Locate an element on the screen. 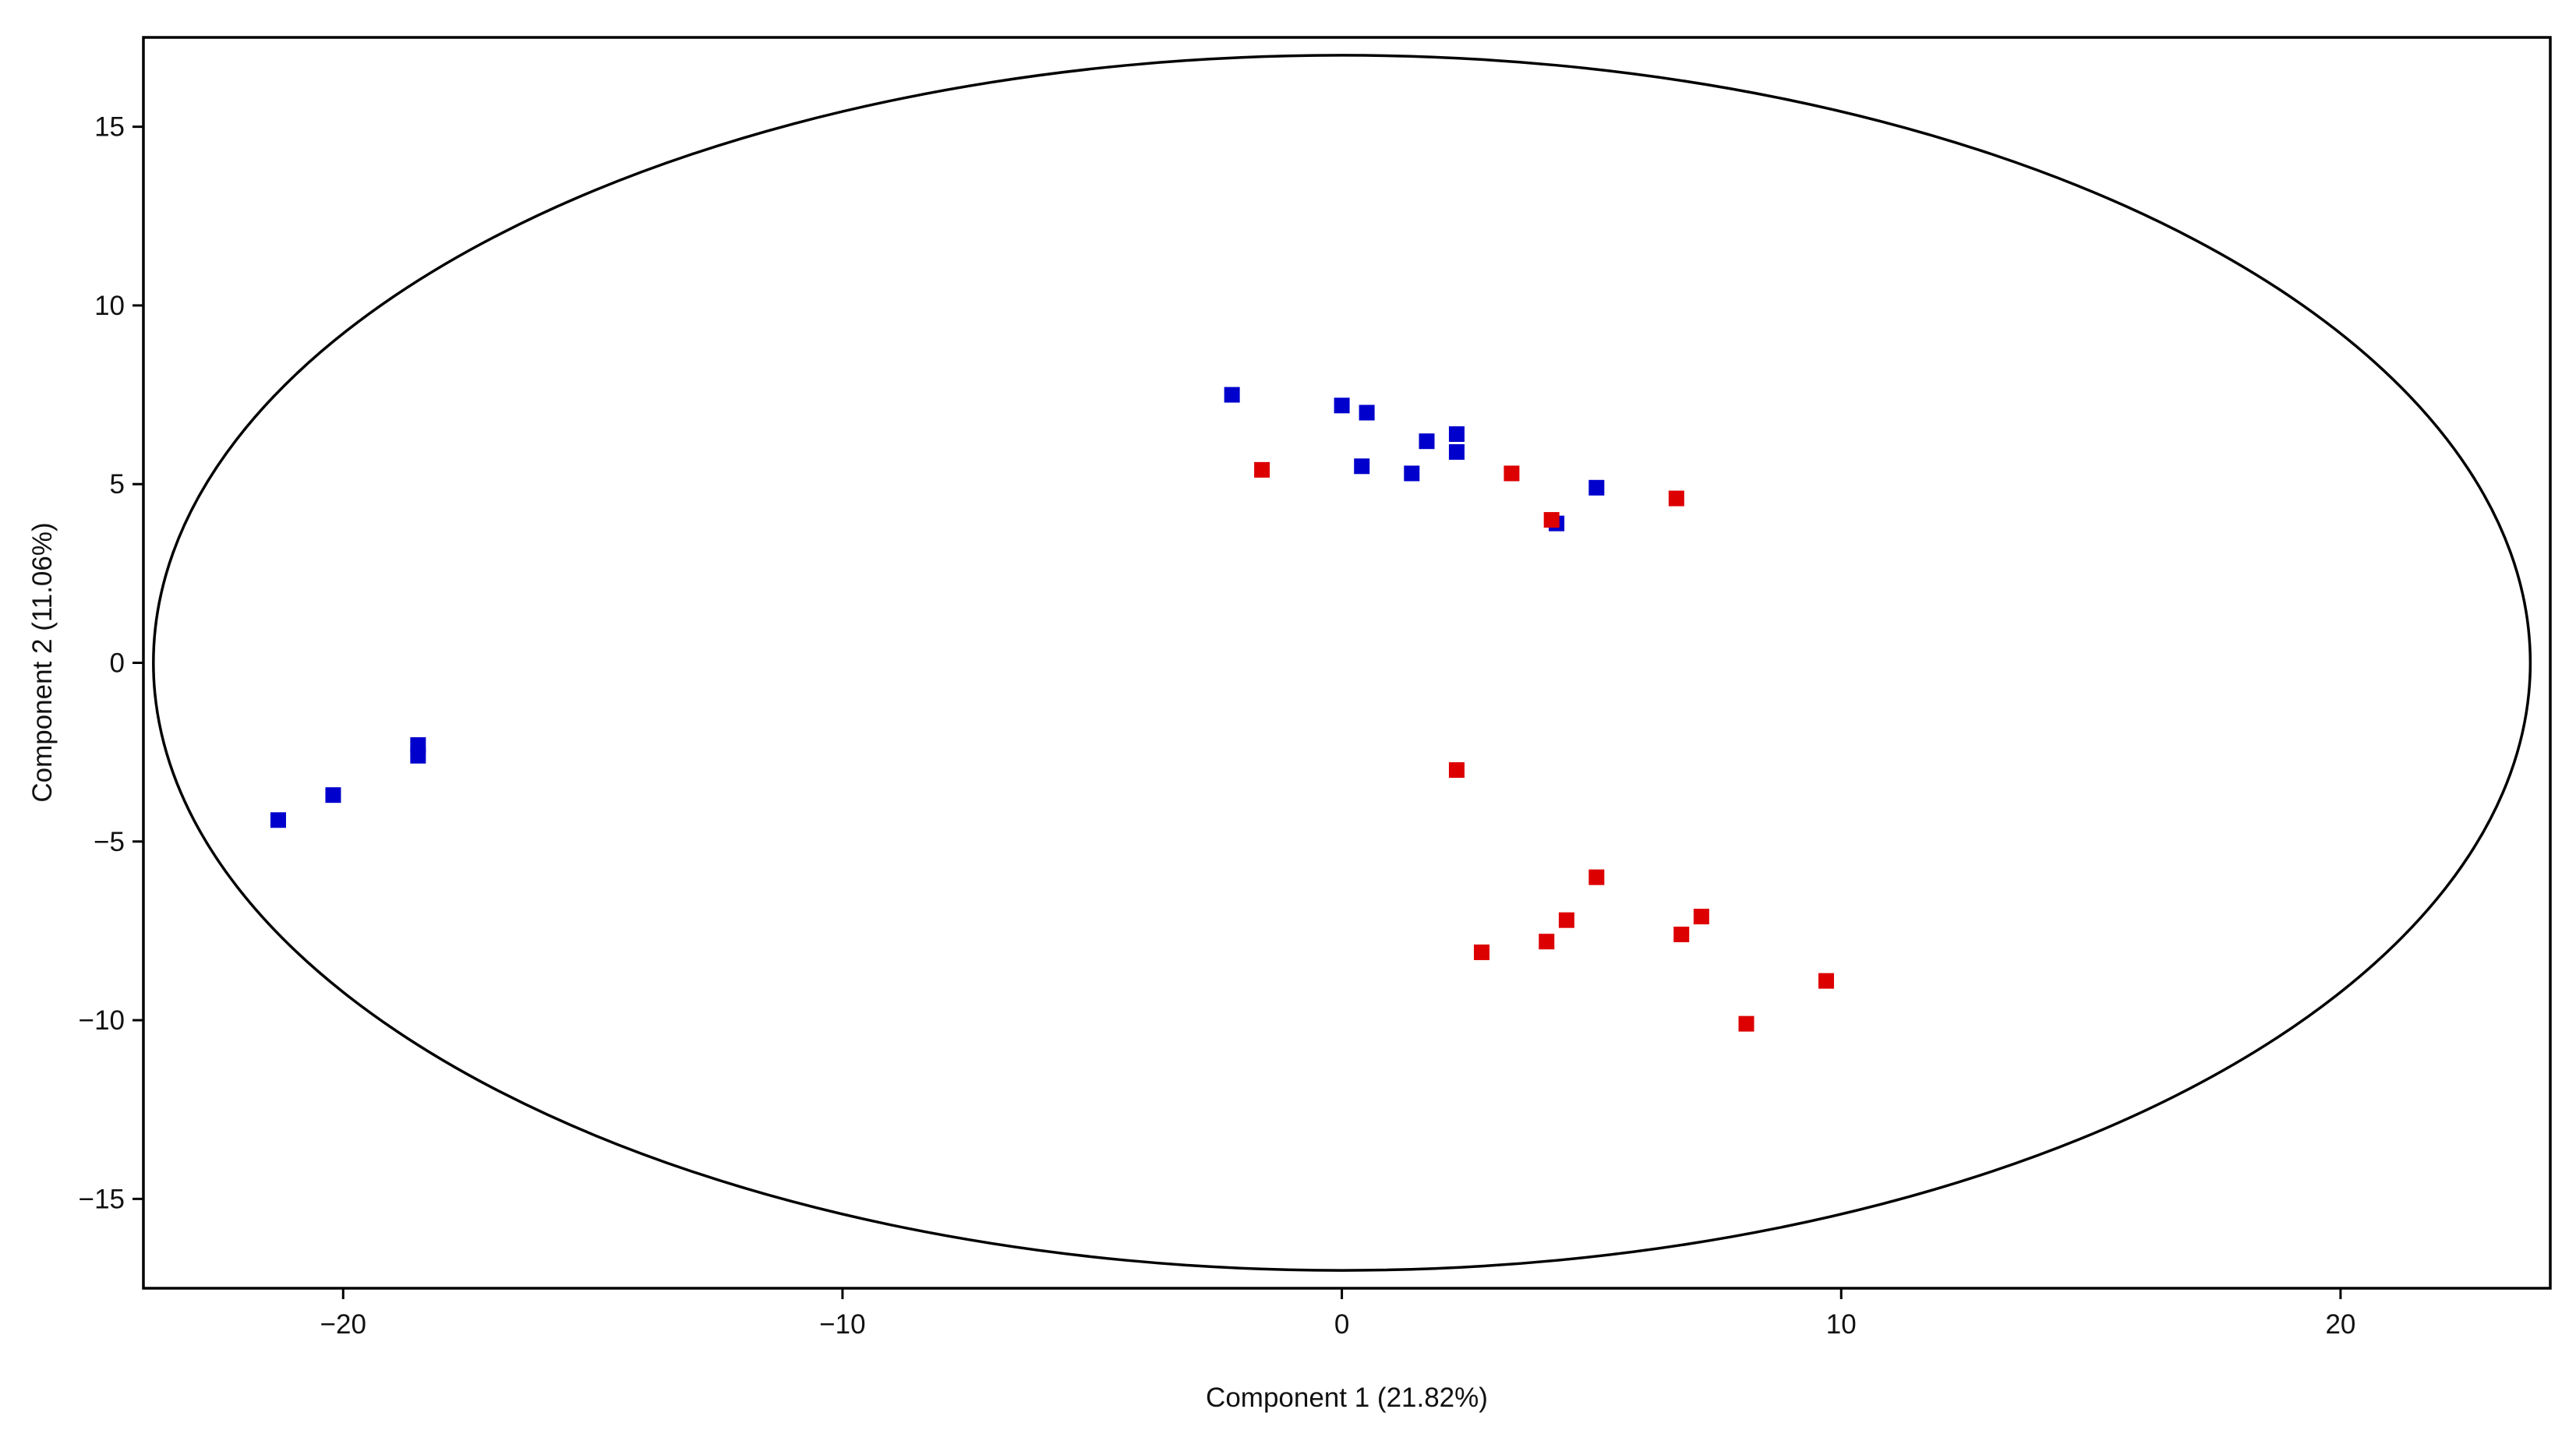 The image size is (2576, 1448). x-tick-label: 20 is located at coordinates (2340, 1324).